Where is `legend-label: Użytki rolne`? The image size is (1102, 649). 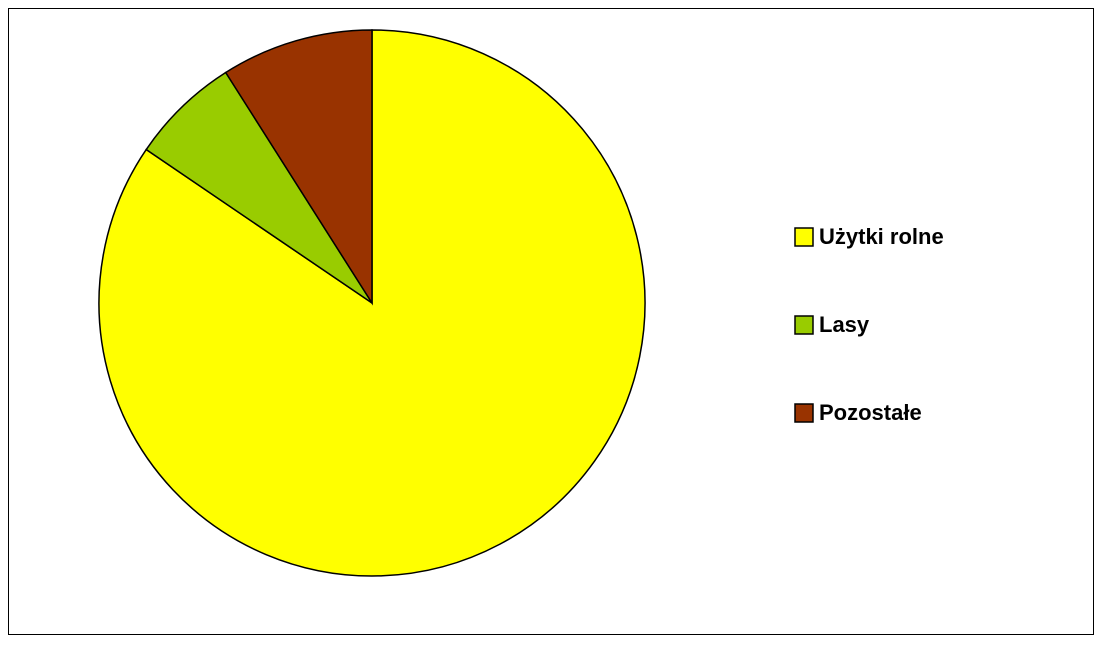
legend-label: Użytki rolne is located at coordinates (881, 236).